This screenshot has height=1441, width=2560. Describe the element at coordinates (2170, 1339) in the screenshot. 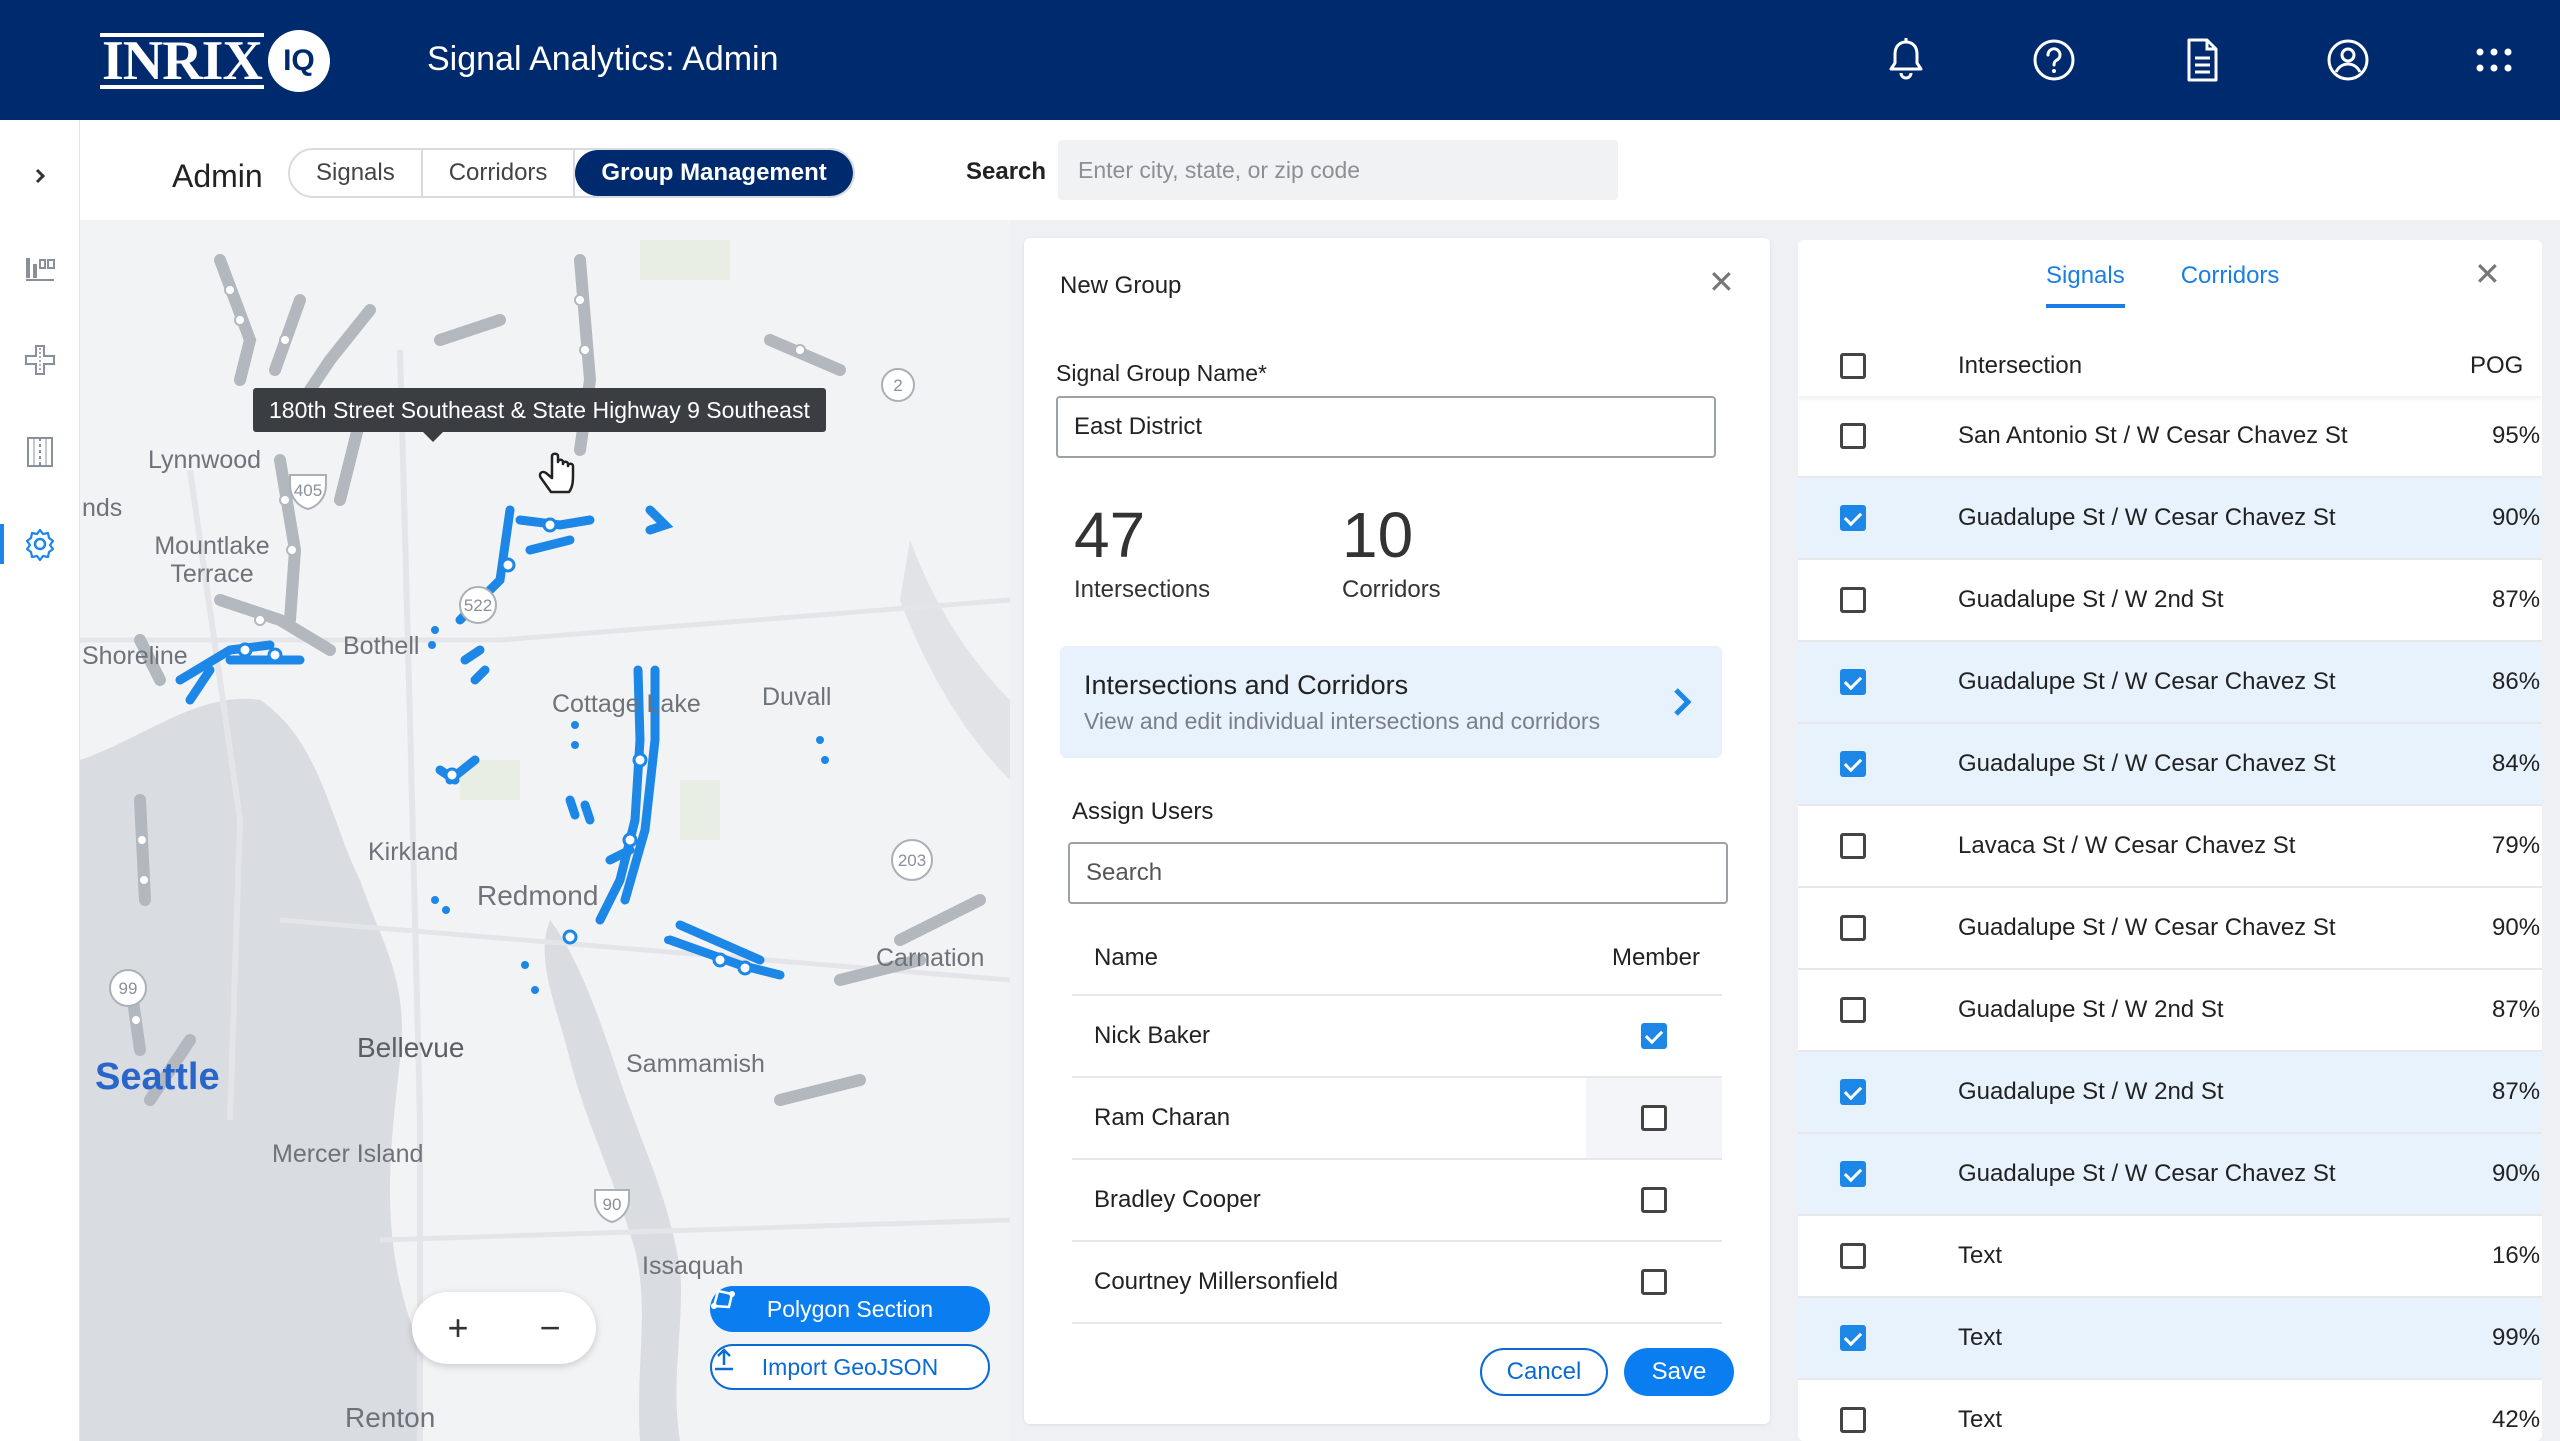

I see `signal-row: Text 99%` at that location.